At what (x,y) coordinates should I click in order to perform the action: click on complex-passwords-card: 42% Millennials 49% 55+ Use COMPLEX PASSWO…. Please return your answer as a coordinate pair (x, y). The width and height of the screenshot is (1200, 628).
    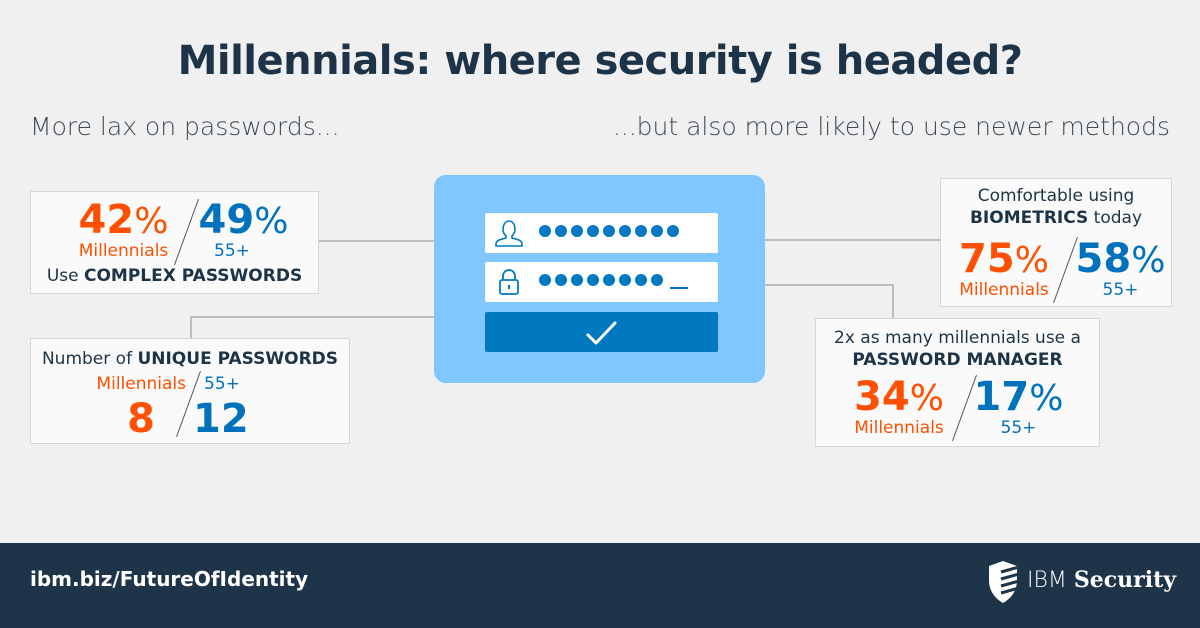
    Looking at the image, I should click on (174, 242).